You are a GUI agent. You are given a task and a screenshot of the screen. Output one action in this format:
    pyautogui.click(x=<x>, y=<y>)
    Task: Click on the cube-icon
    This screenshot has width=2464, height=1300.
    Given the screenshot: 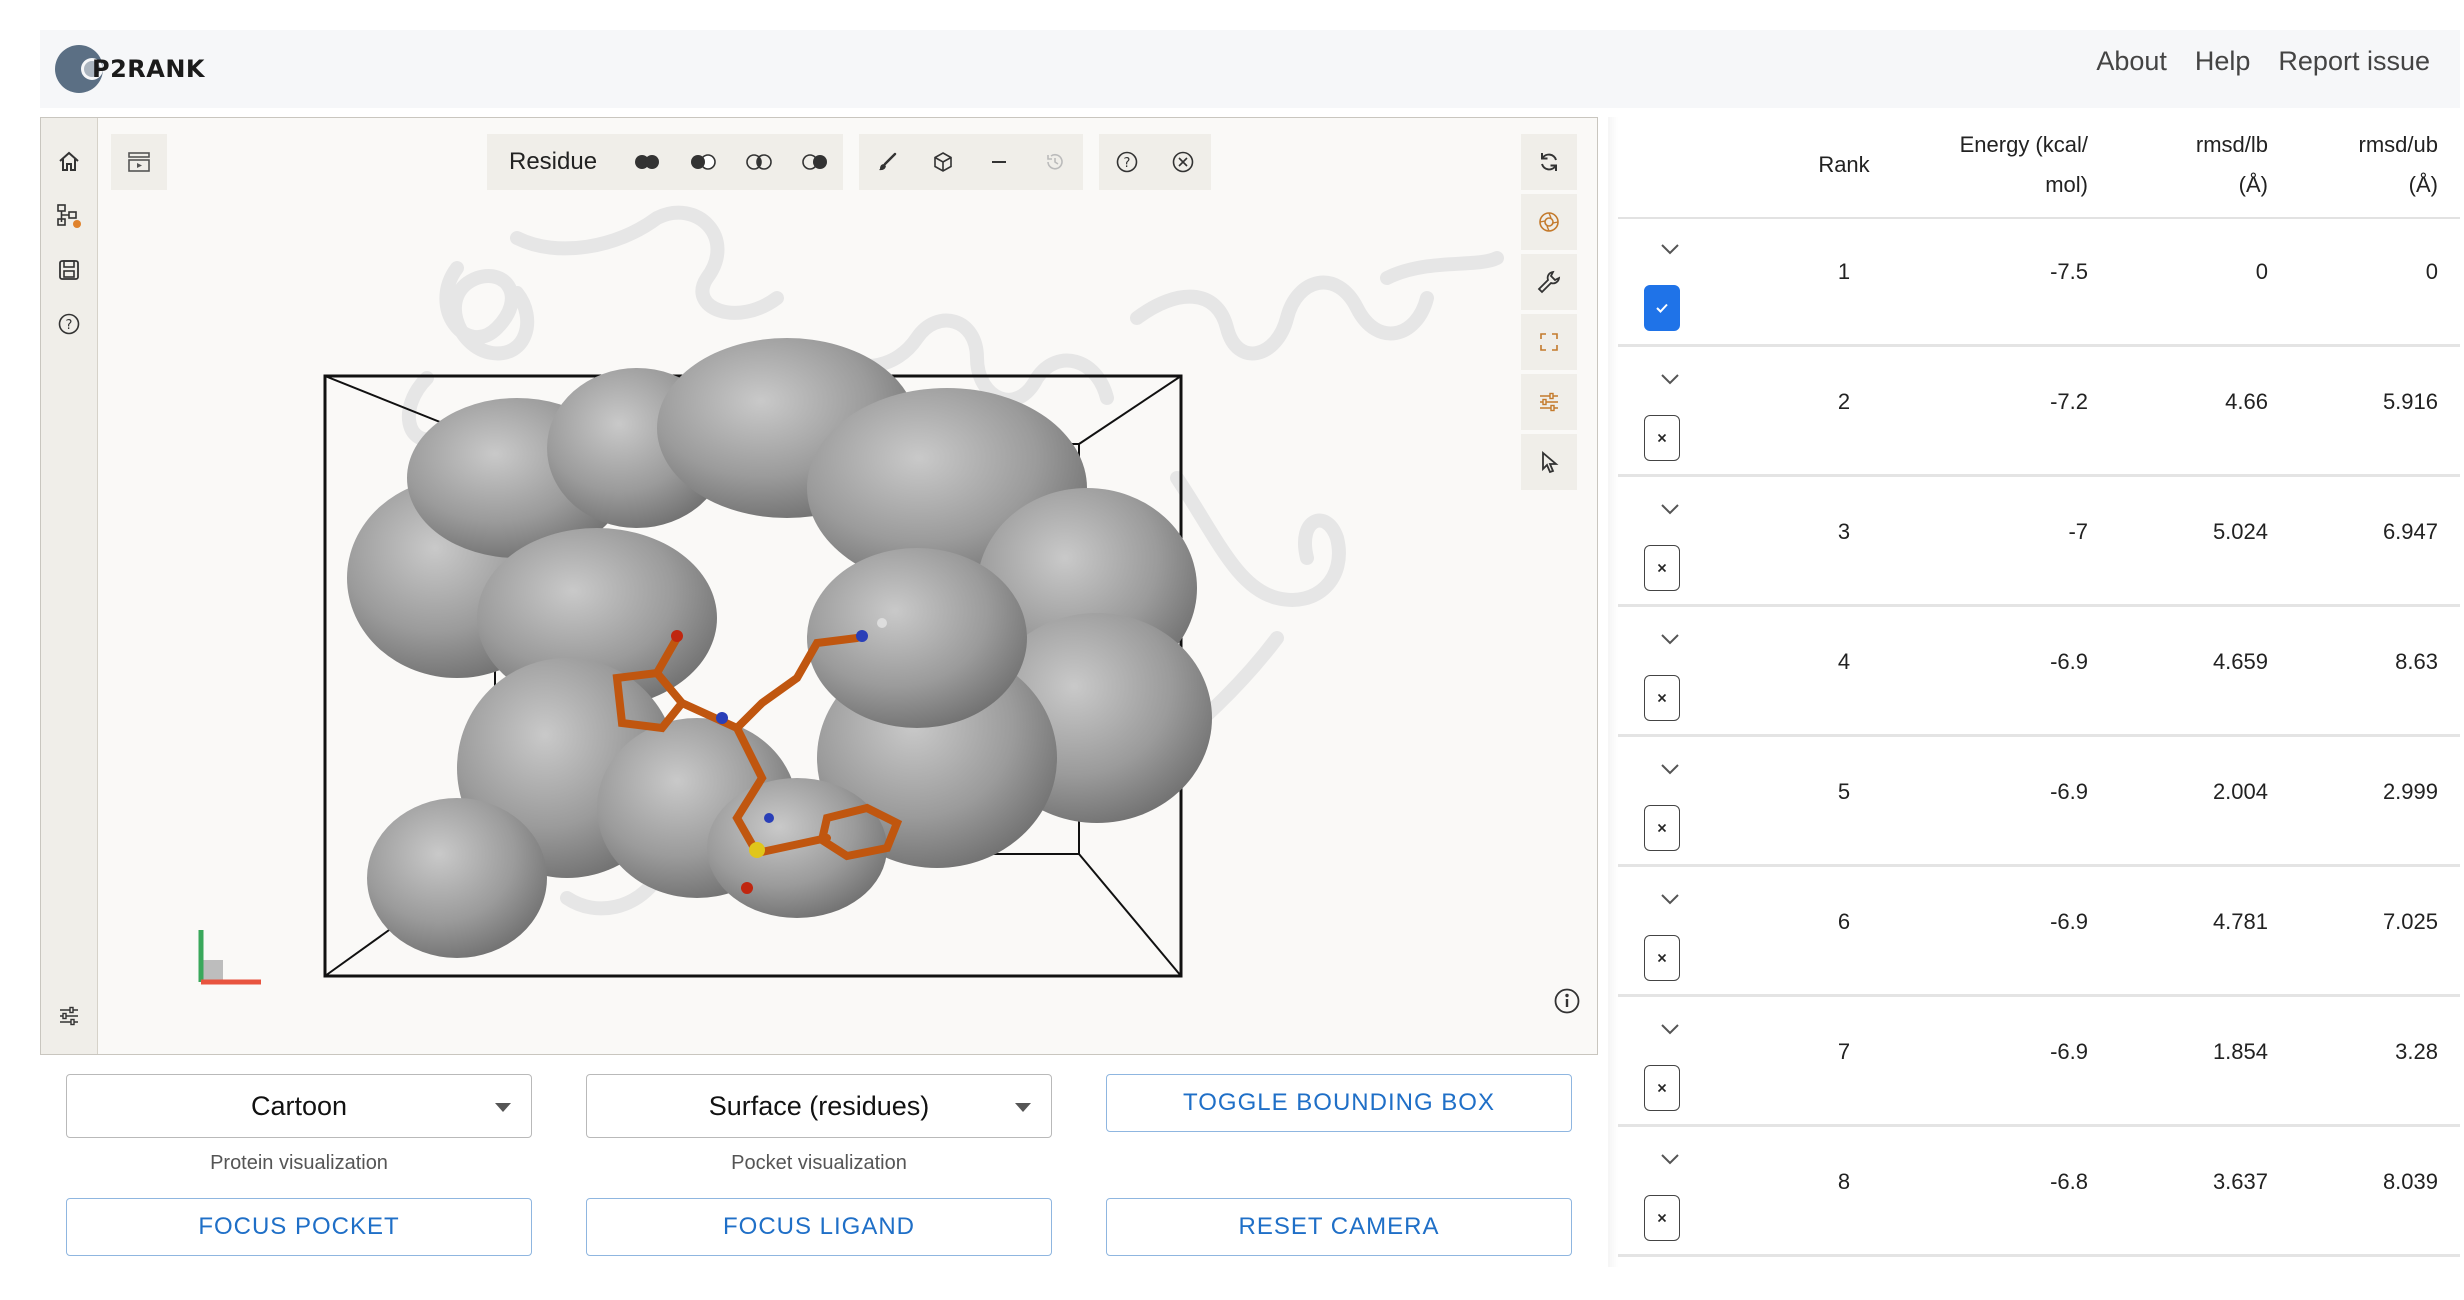 What is the action you would take?
    pyautogui.click(x=943, y=162)
    